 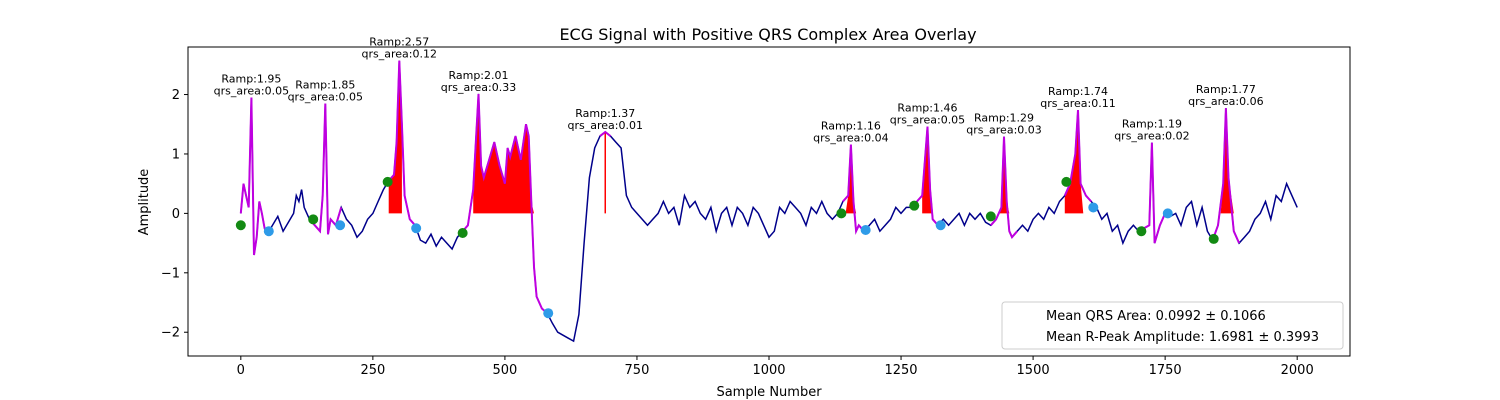 I want to click on legend-box, so click(x=1172, y=325).